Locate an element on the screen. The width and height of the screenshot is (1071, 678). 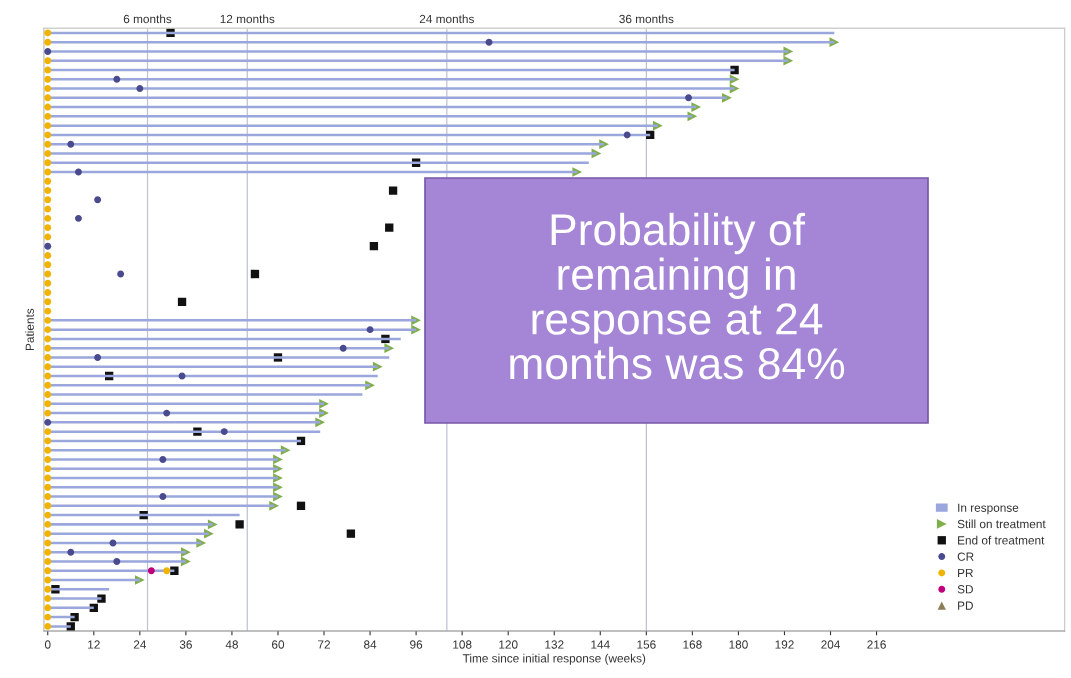
x-tick-label: 24 is located at coordinates (140, 644).